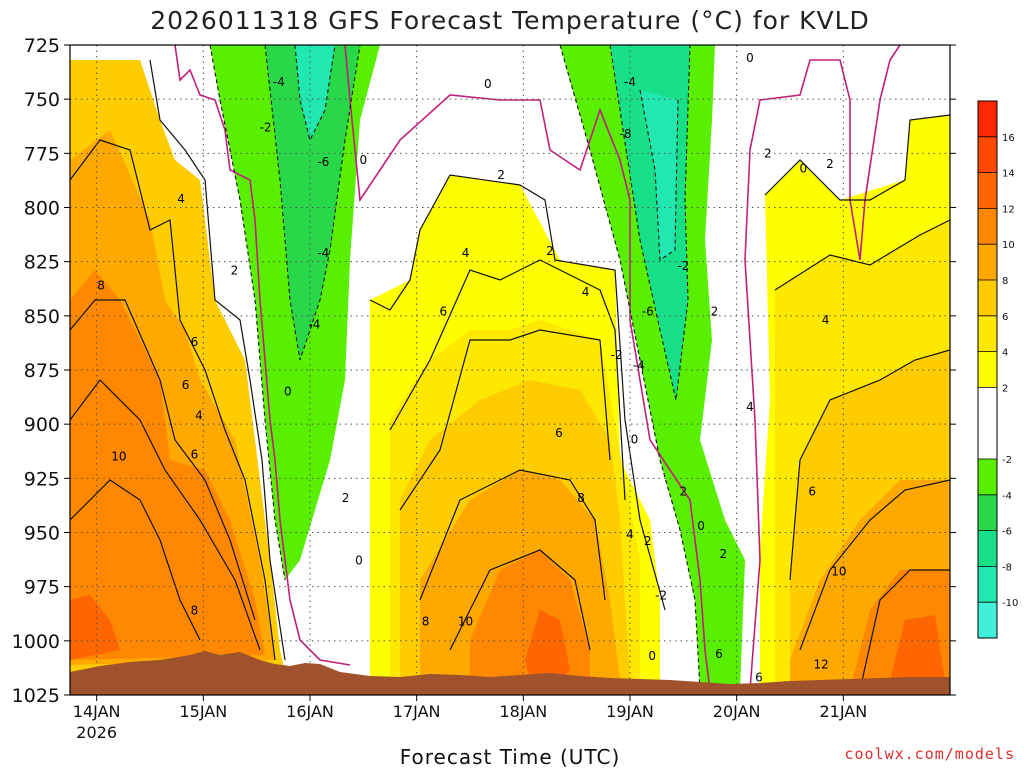 The image size is (1024, 768). I want to click on contour-line-10-right, so click(904, 630).